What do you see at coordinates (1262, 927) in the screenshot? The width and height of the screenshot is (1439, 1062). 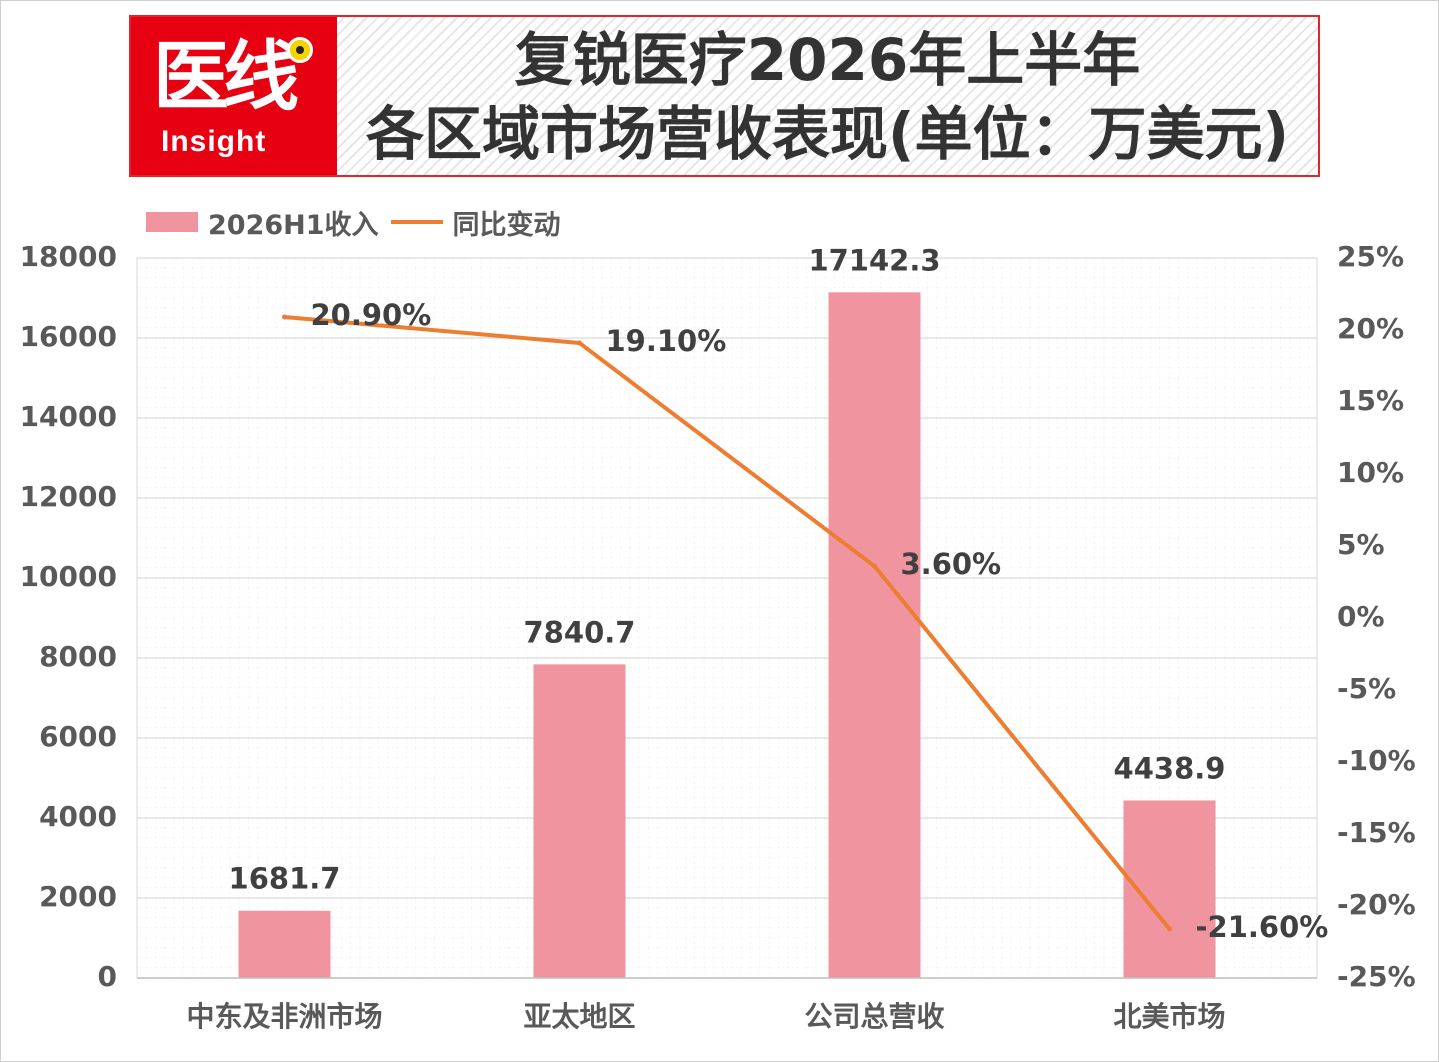 I see `line-value-label: -21.60%` at bounding box center [1262, 927].